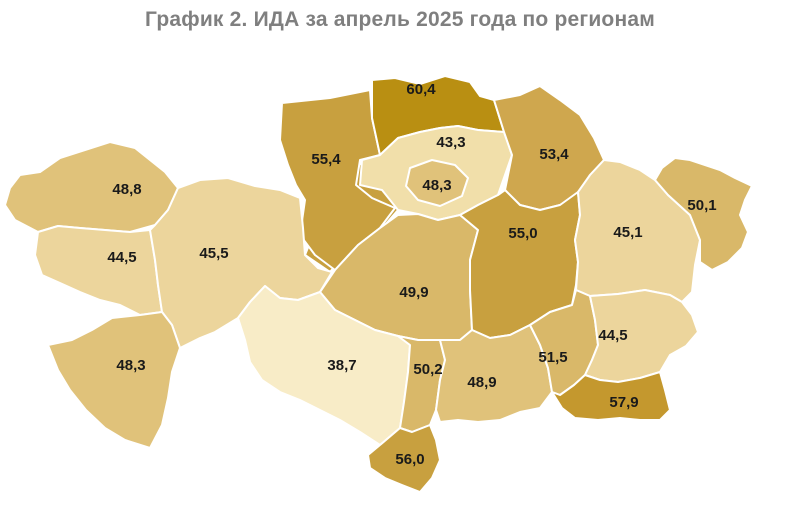 The width and height of the screenshot is (800, 512). What do you see at coordinates (98, 270) in the screenshot?
I see `region-atyrau` at bounding box center [98, 270].